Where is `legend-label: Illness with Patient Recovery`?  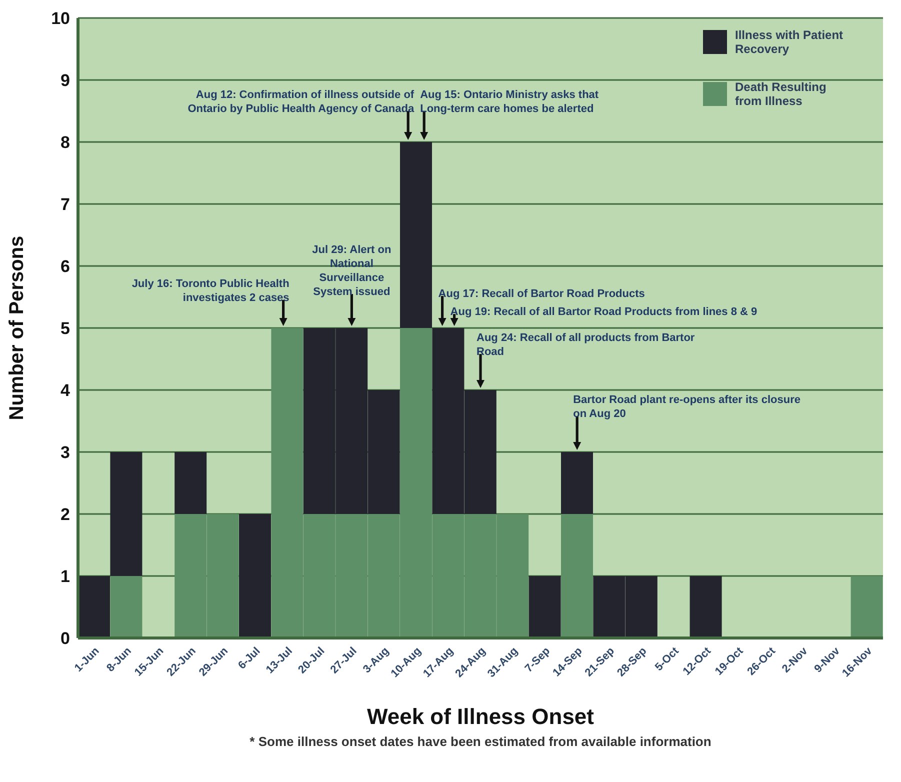
legend-label: Illness with Patient Recovery is located at coordinates (789, 42).